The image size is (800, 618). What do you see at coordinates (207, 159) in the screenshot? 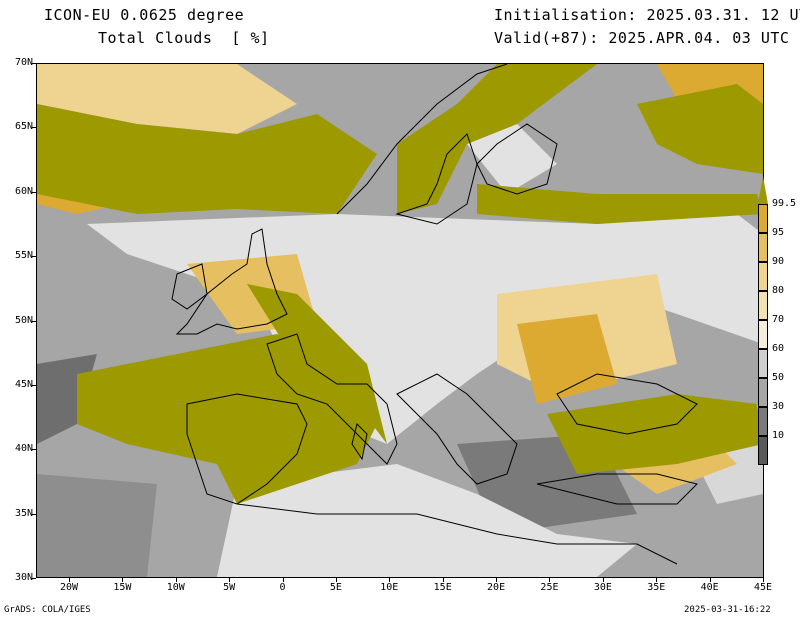
I see `overcast-area-north-atlantic` at bounding box center [207, 159].